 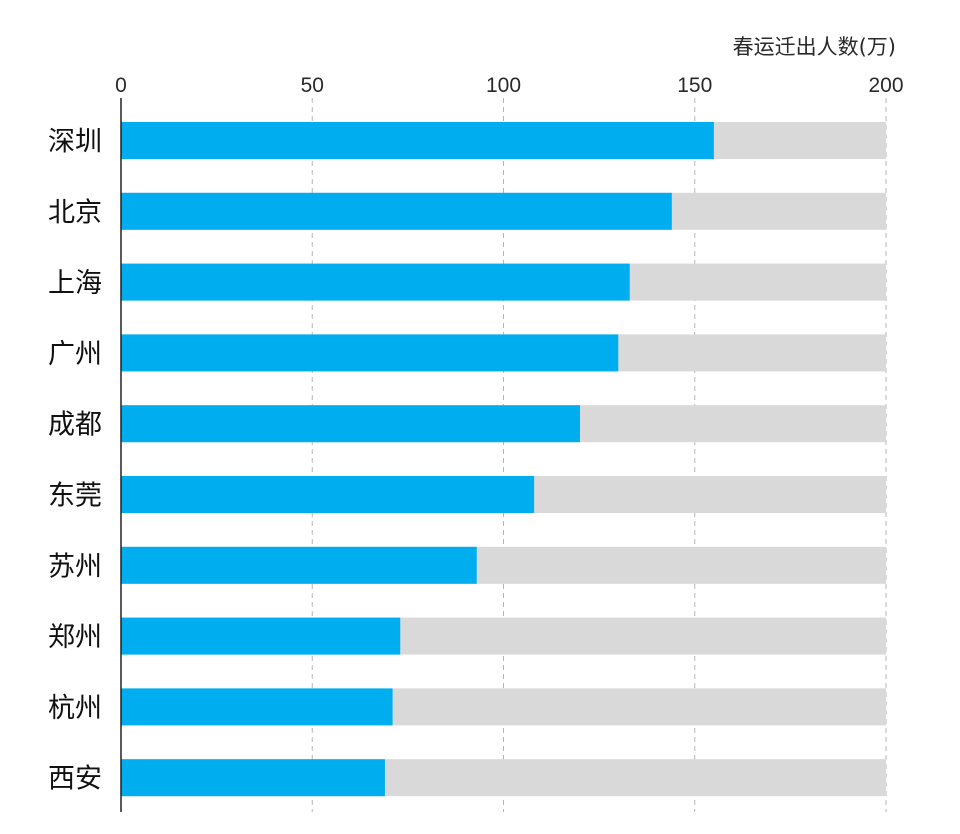 What do you see at coordinates (814, 47) in the screenshot?
I see `x-axis-title: 春运迁出人数(万)` at bounding box center [814, 47].